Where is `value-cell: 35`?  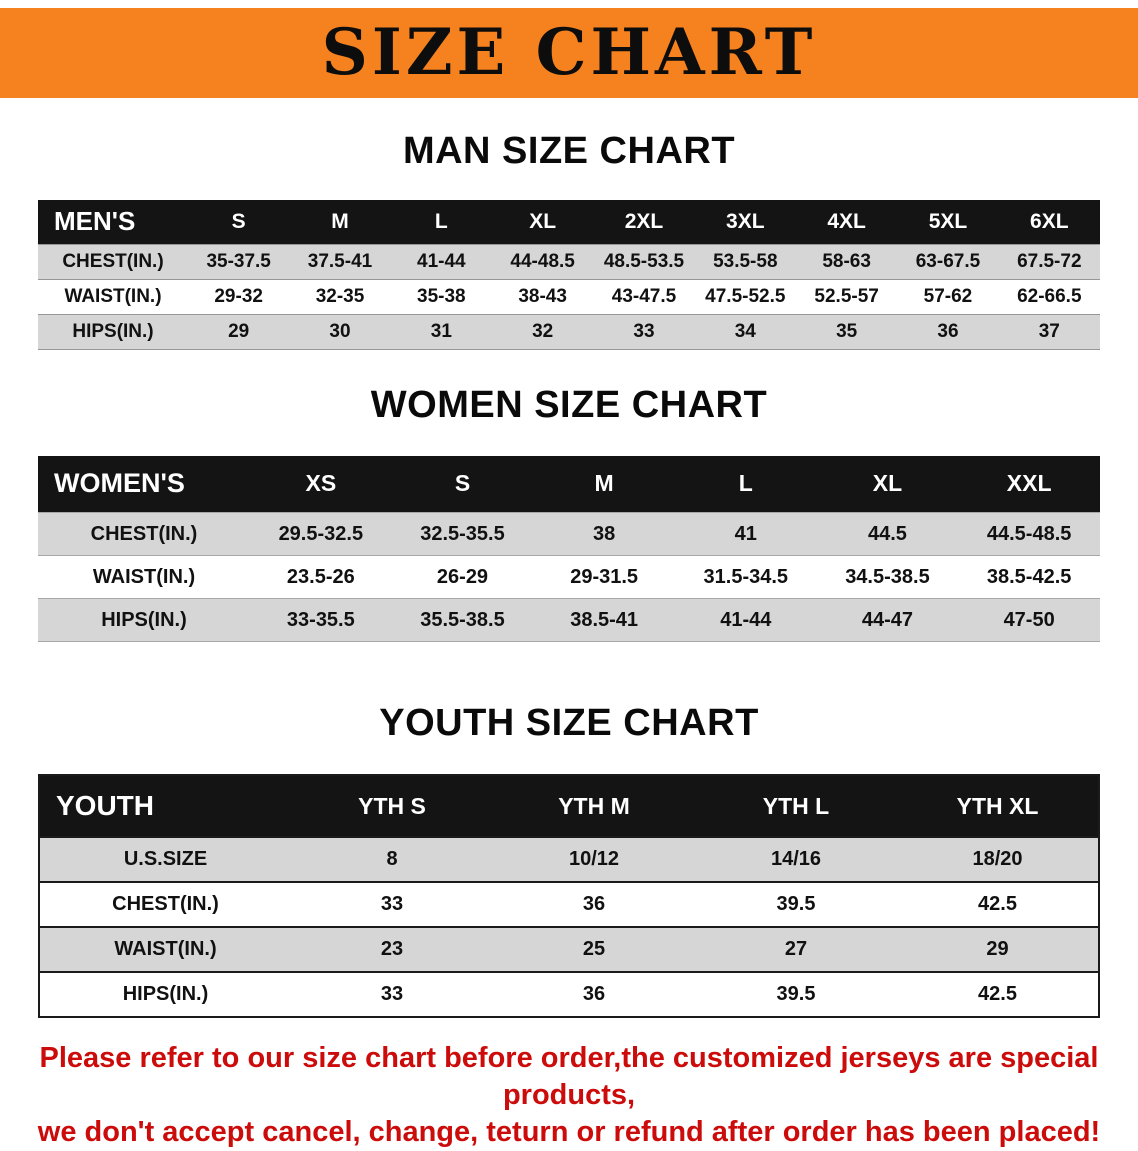
value-cell: 35 is located at coordinates (847, 331).